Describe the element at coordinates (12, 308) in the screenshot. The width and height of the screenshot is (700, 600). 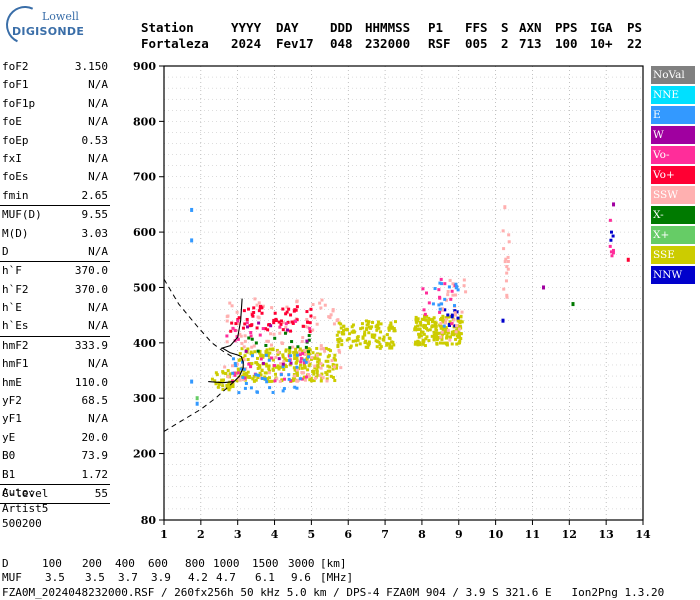
I see `param-label: h`E` at that location.